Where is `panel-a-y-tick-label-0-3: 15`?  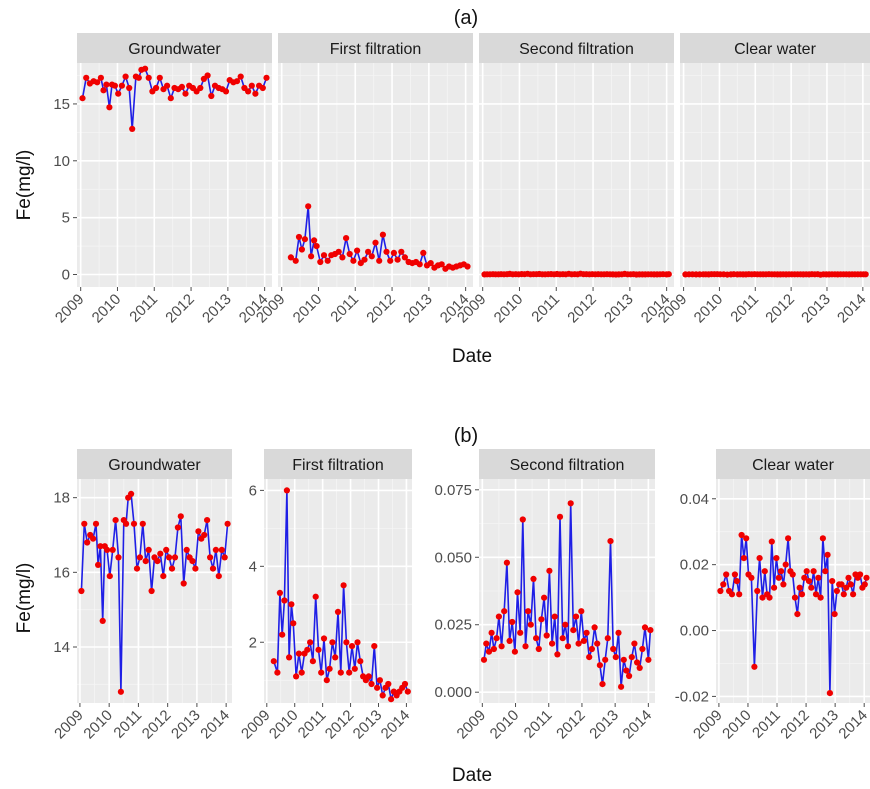 panel-a-y-tick-label-0-3: 15 is located at coordinates (61, 104).